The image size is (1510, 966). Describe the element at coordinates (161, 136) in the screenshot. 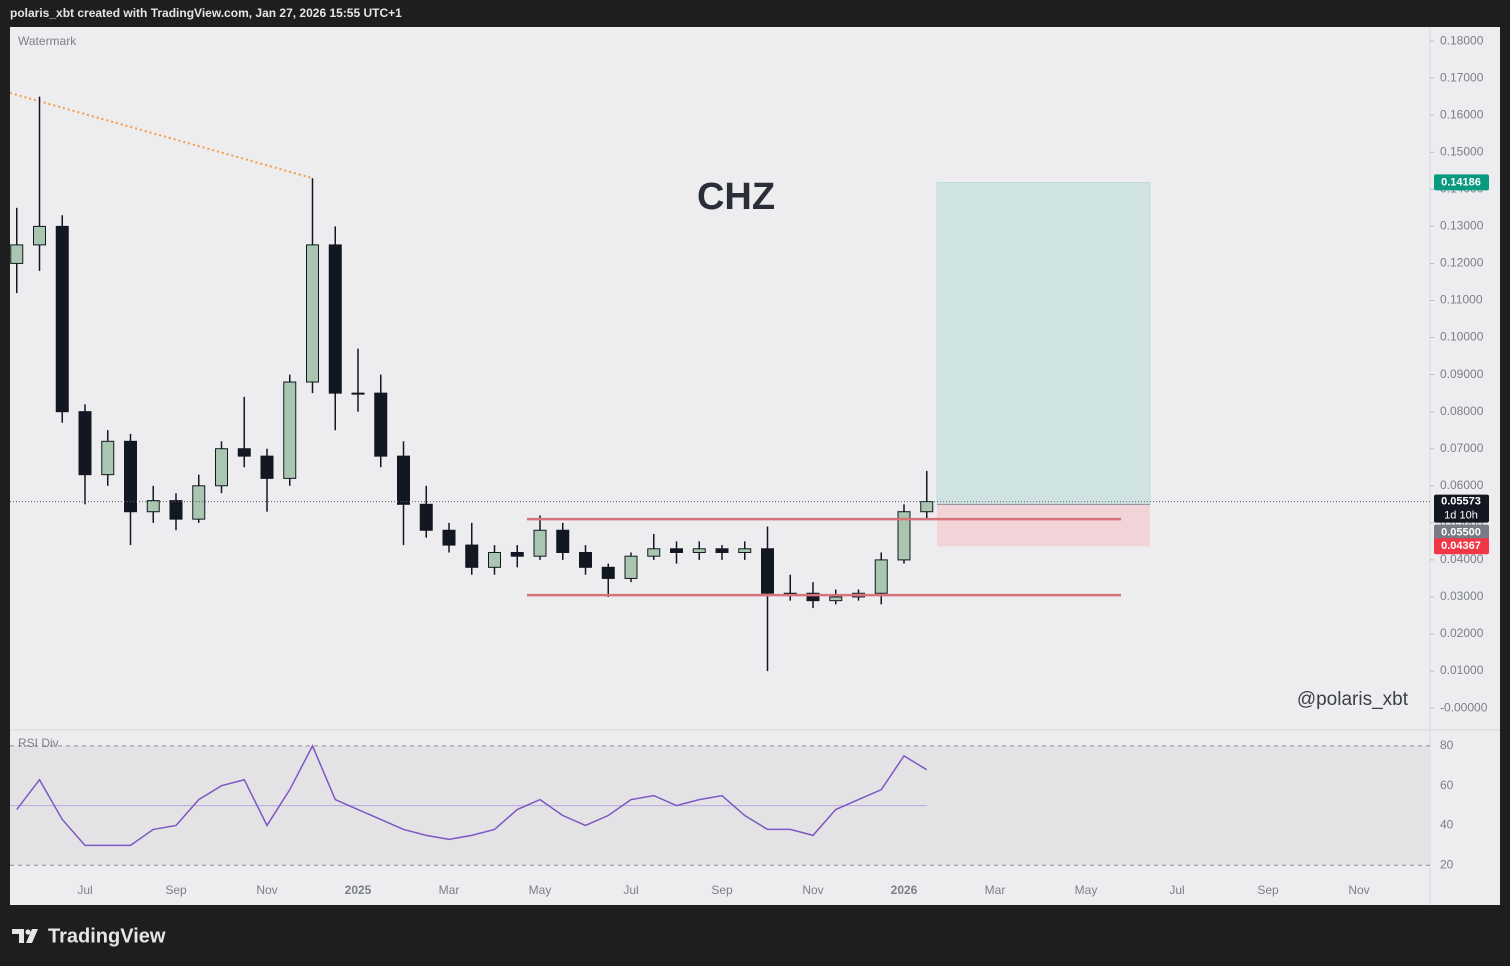

I see `trendline` at that location.